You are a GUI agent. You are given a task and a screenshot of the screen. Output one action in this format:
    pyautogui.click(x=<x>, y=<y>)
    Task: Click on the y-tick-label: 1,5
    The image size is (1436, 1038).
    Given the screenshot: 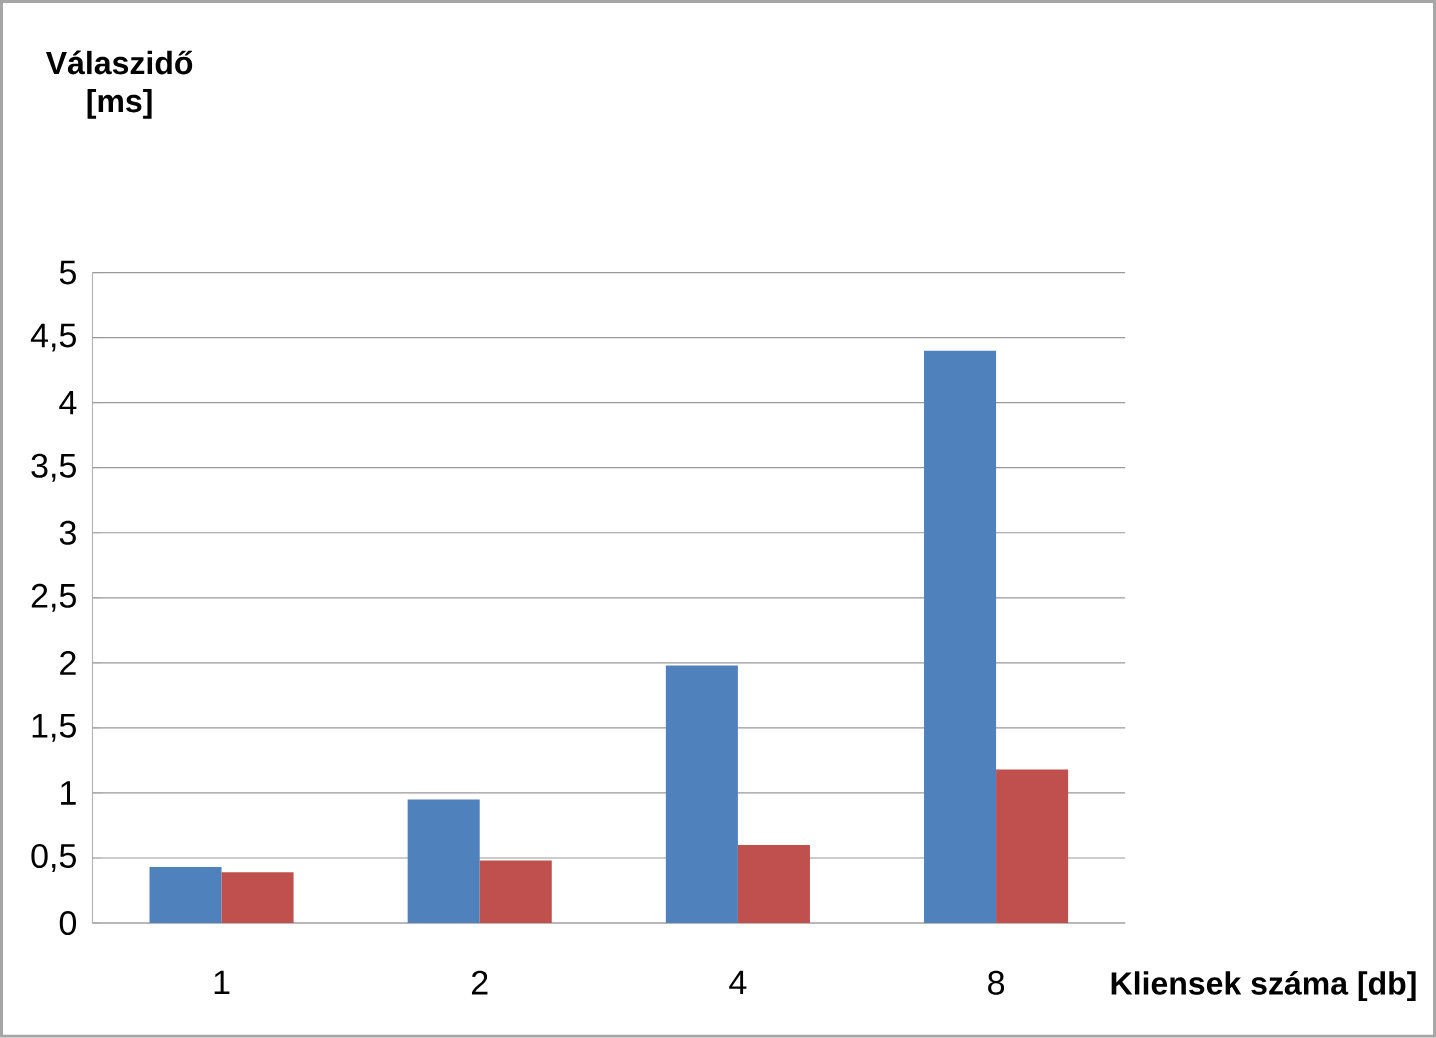 What is the action you would take?
    pyautogui.click(x=54, y=728)
    